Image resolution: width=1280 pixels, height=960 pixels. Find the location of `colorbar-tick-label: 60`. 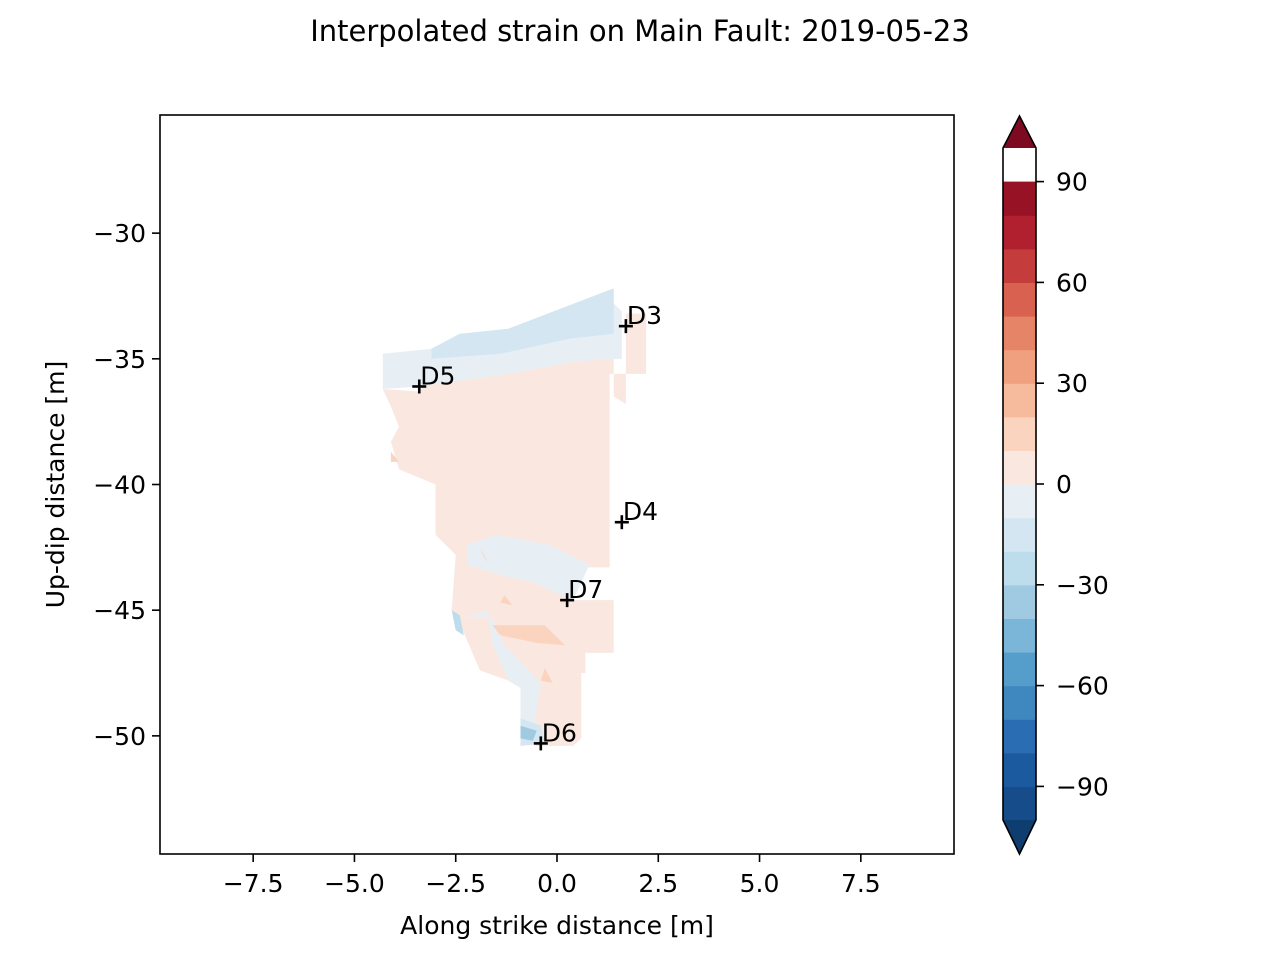

colorbar-tick-label: 60 is located at coordinates (1072, 282).